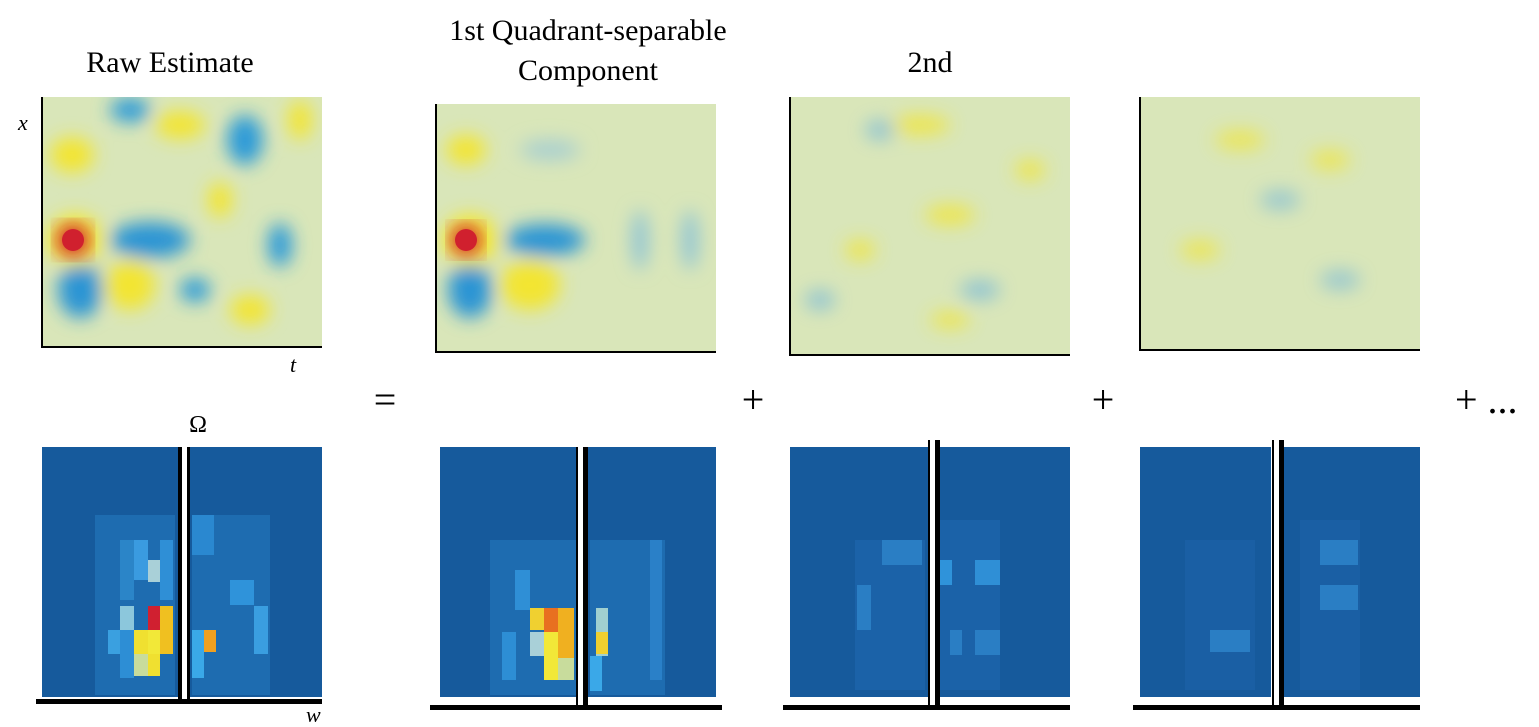 The image size is (1539, 727). I want to click on title-raw: Raw Estimate, so click(169, 62).